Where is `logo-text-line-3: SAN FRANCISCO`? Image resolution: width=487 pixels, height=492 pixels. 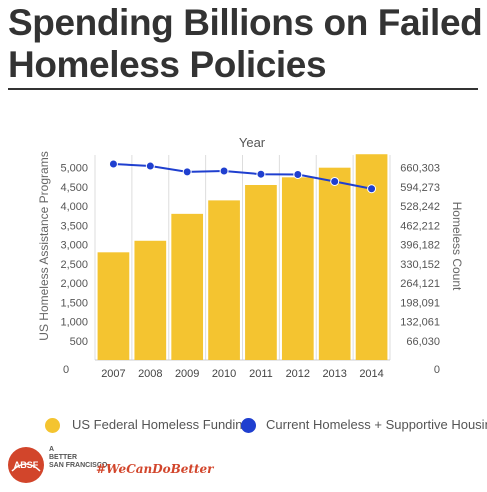
logo-text-line-3: SAN FRANCISCO is located at coordinates (78, 465).